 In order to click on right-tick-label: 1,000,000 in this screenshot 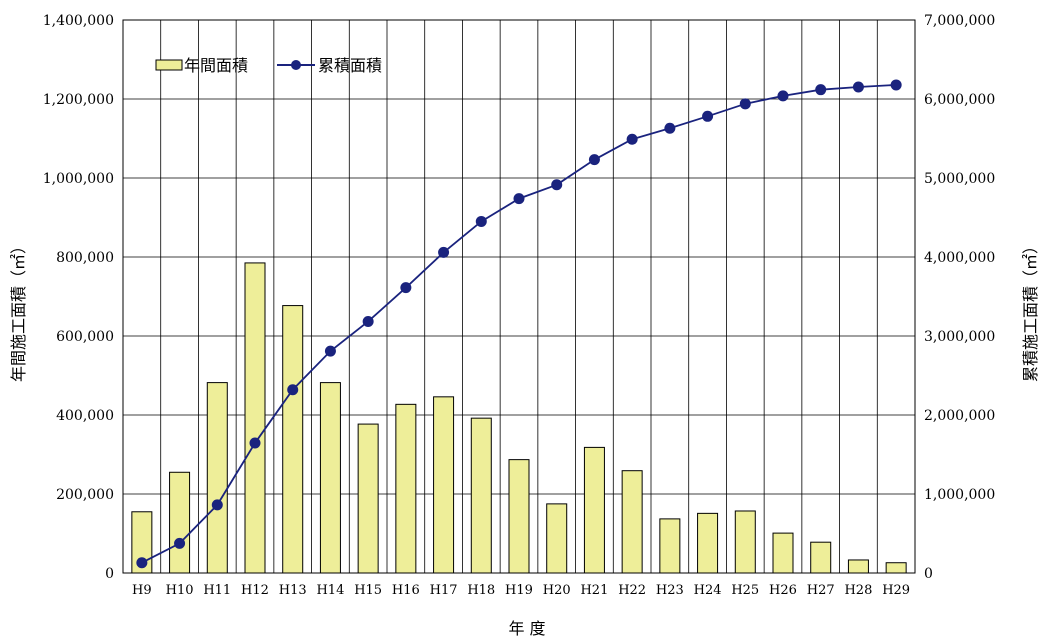, I will do `click(959, 495)`.